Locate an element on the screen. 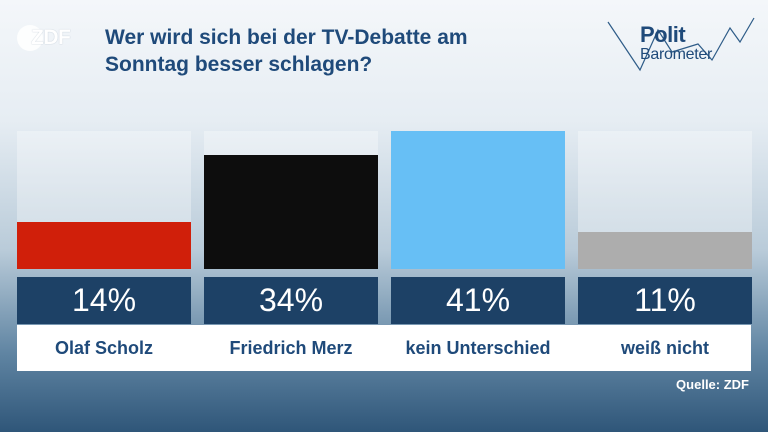 This screenshot has height=432, width=768. bar-value-label: 41% is located at coordinates (478, 300).